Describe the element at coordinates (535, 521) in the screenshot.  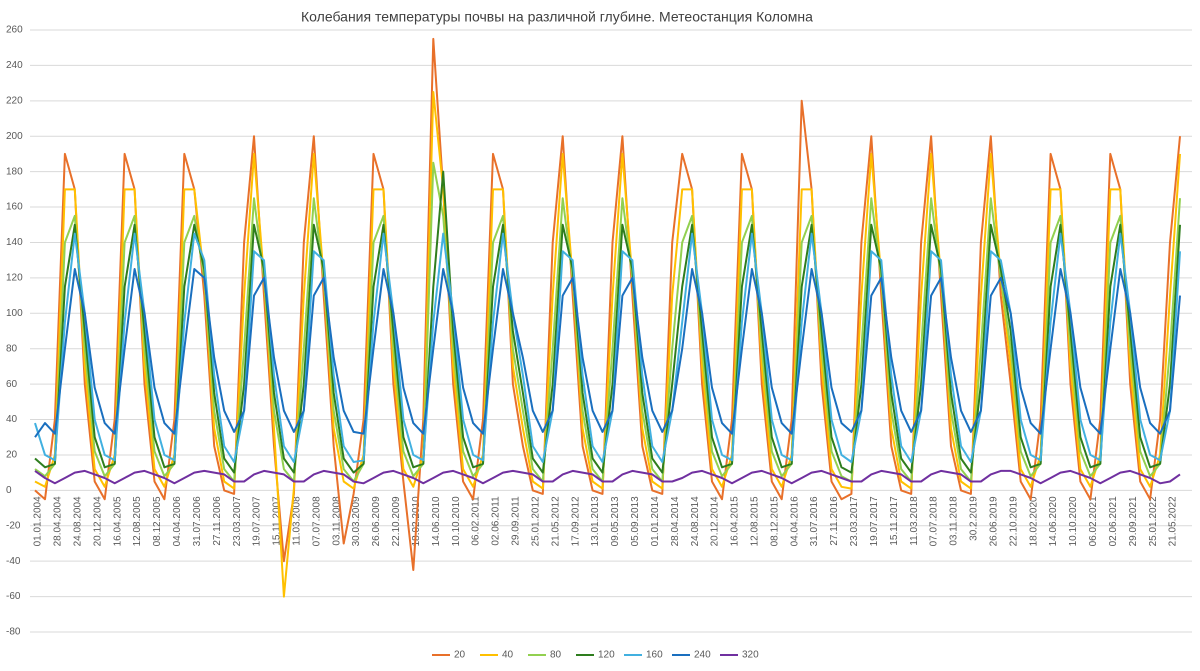
I see `x-tick-label: 25.01.2012` at that location.